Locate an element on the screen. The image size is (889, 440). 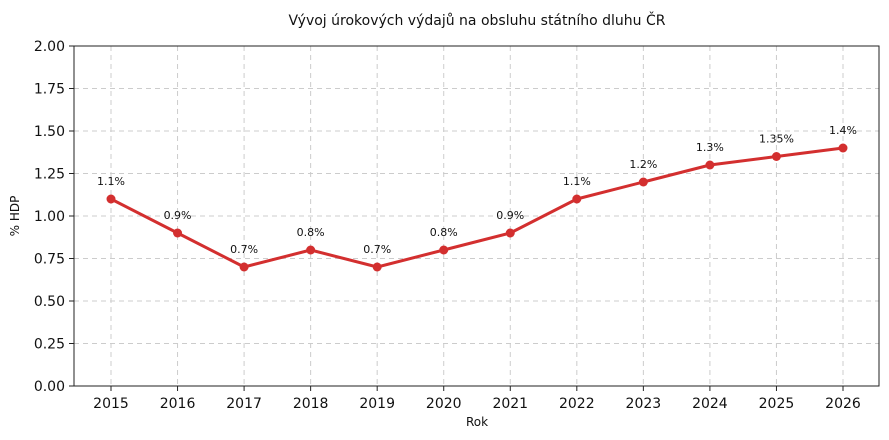
y-tick-label: 0.00 is located at coordinates (49, 387).